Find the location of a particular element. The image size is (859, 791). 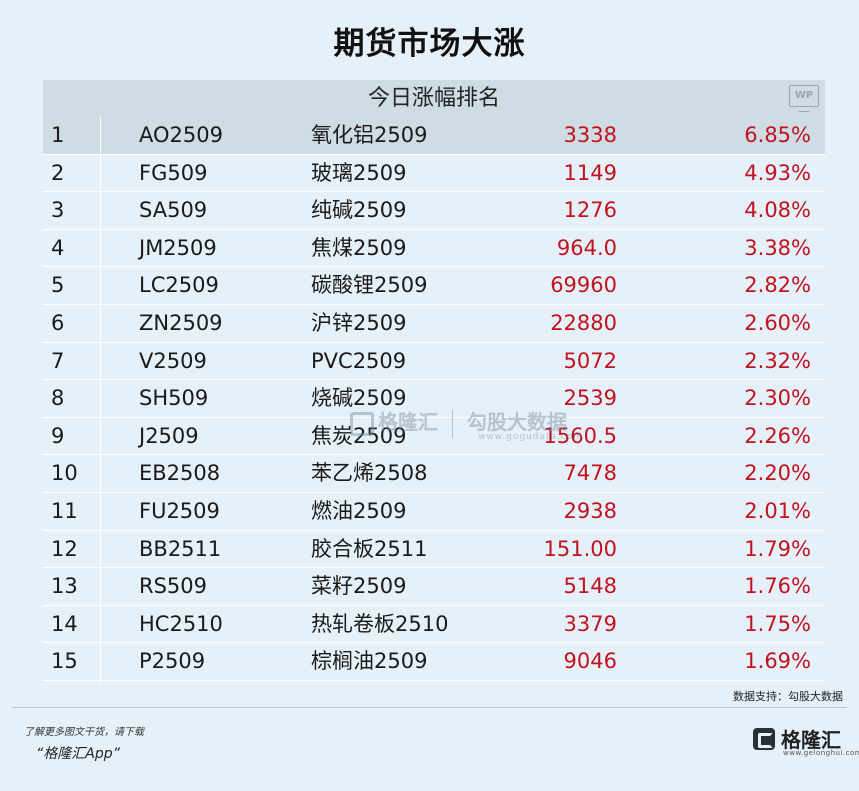

code-cell: FU2509 is located at coordinates (179, 510).